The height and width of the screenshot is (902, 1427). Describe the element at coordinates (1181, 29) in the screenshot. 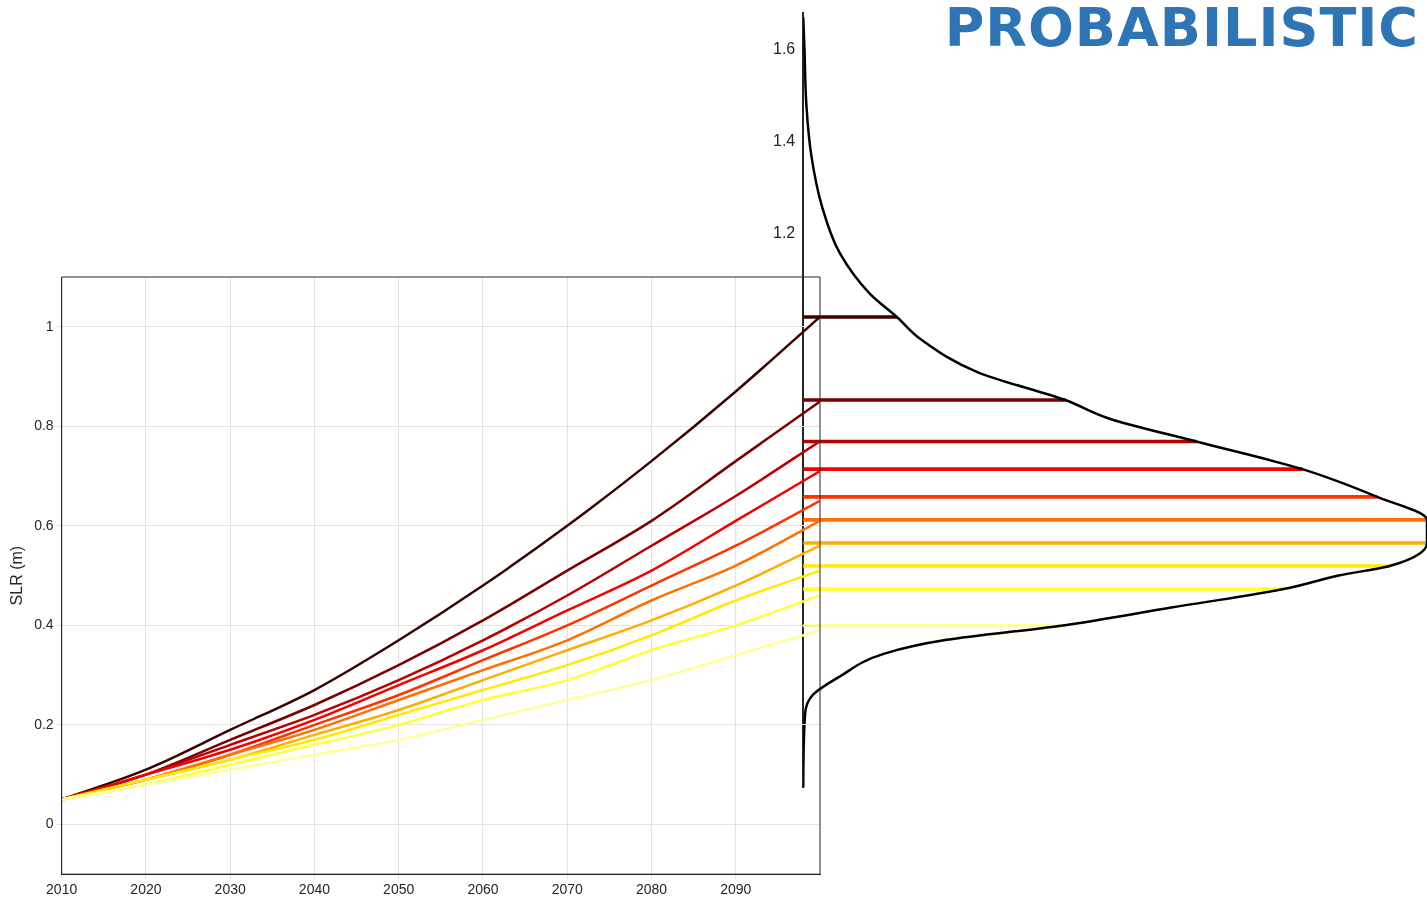

I see `chart-title: PROBABILISTIC` at that location.